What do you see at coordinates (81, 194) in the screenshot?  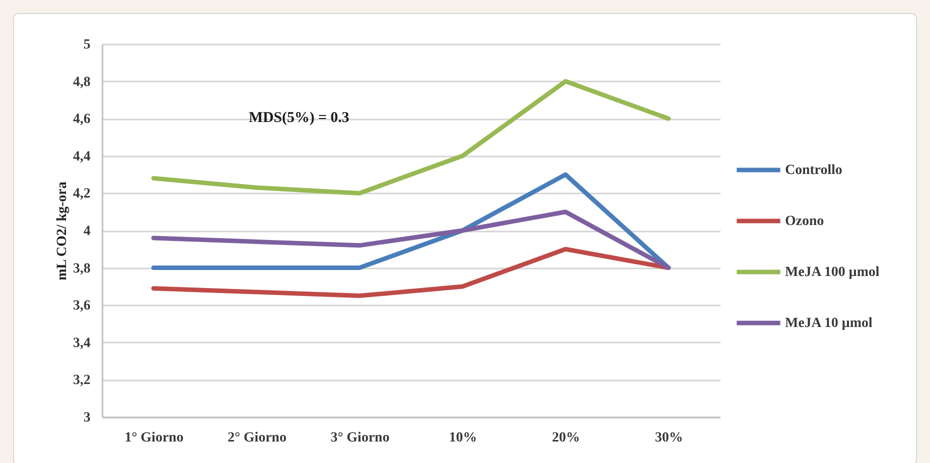 I see `y-tick-label: 4,2` at bounding box center [81, 194].